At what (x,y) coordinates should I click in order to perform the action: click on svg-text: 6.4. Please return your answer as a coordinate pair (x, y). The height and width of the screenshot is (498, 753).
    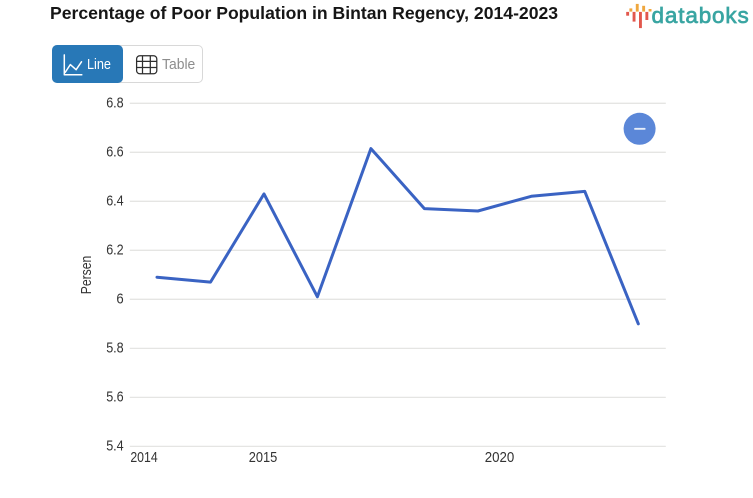
    Looking at the image, I should click on (115, 202).